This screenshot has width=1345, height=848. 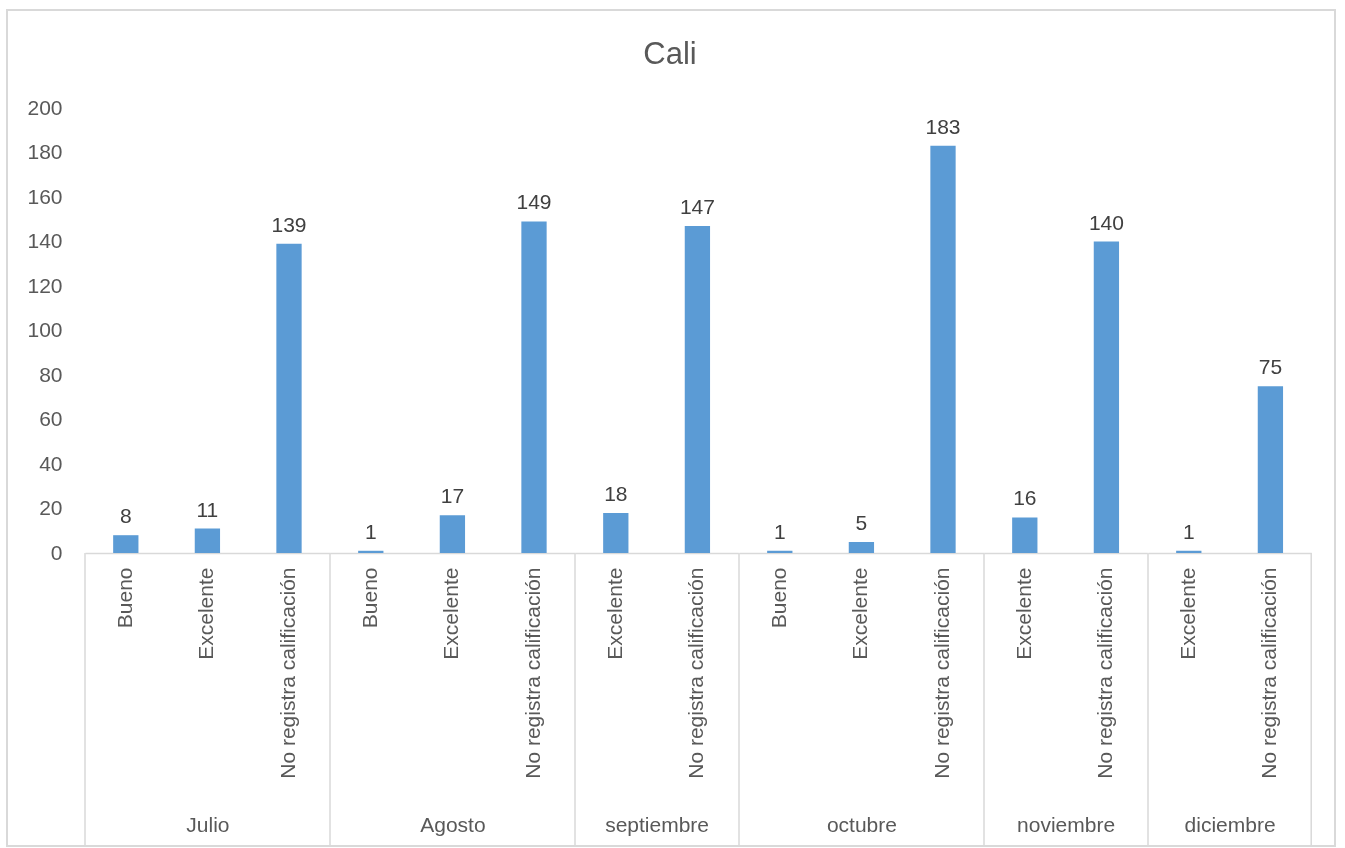 I want to click on data-label: 5, so click(x=861, y=522).